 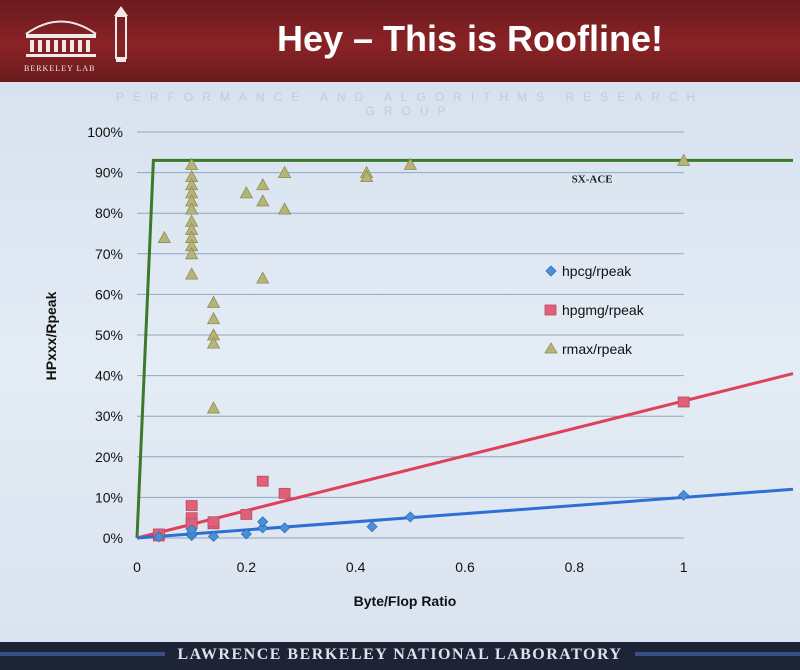 I want to click on y-tick-label: 80%, so click(x=109, y=213).